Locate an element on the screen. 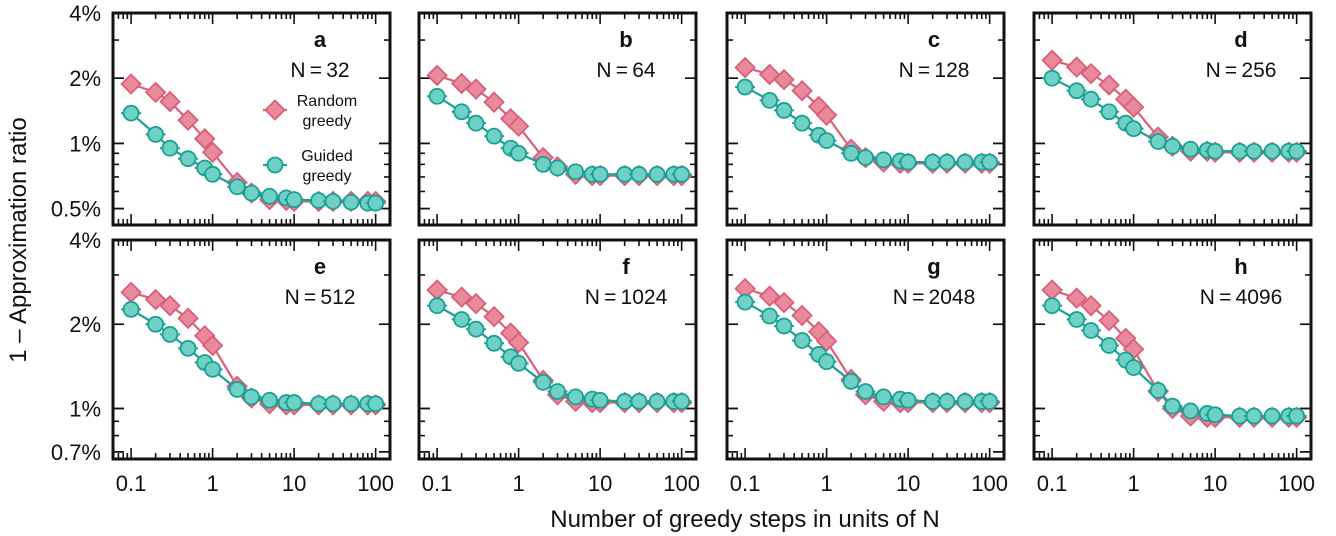 This screenshot has width=1336, height=536. panel-g: 0.1 1 10 100 g N = 2048 is located at coordinates (866, 367).